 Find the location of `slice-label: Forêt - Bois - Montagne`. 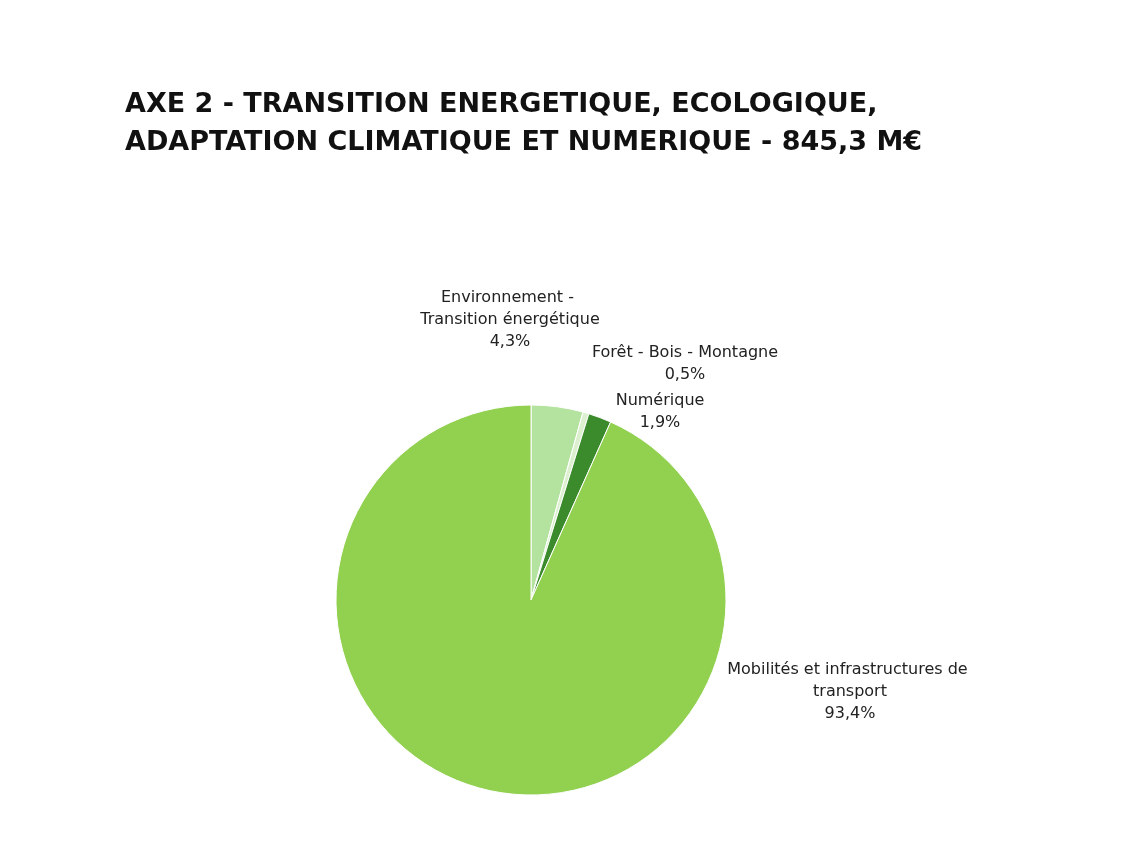

slice-label: Forêt - Bois - Montagne is located at coordinates (685, 351).